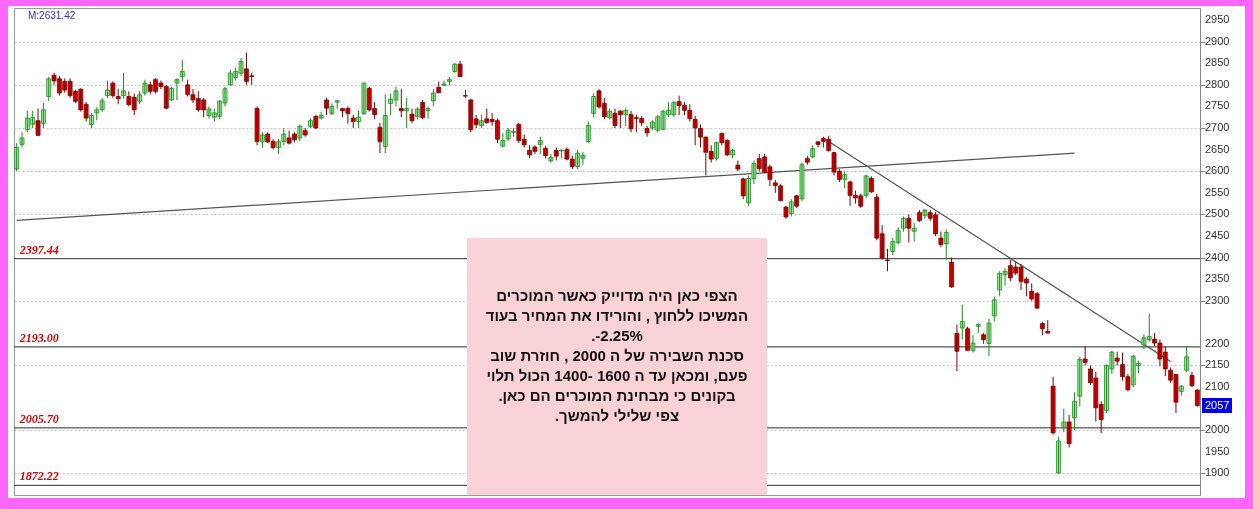 This screenshot has width=1253, height=509. What do you see at coordinates (1217, 191) in the screenshot?
I see `y-tick-label: 2550` at bounding box center [1217, 191].